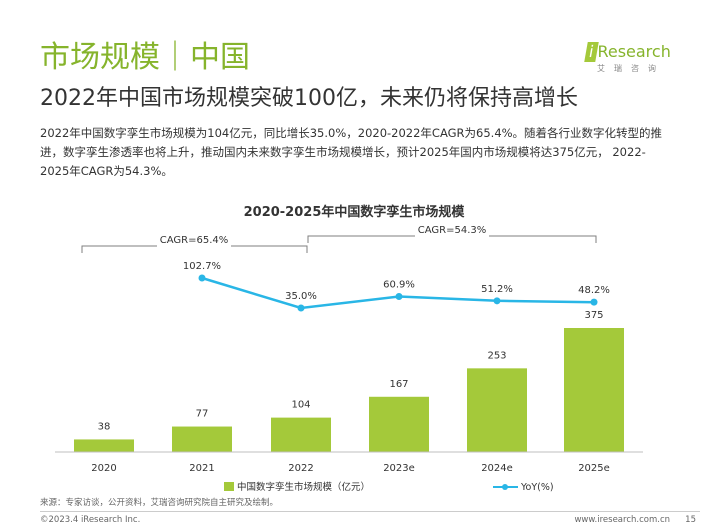  What do you see at coordinates (202, 266) in the screenshot?
I see `yoy-label-2021: 102.7%` at bounding box center [202, 266].